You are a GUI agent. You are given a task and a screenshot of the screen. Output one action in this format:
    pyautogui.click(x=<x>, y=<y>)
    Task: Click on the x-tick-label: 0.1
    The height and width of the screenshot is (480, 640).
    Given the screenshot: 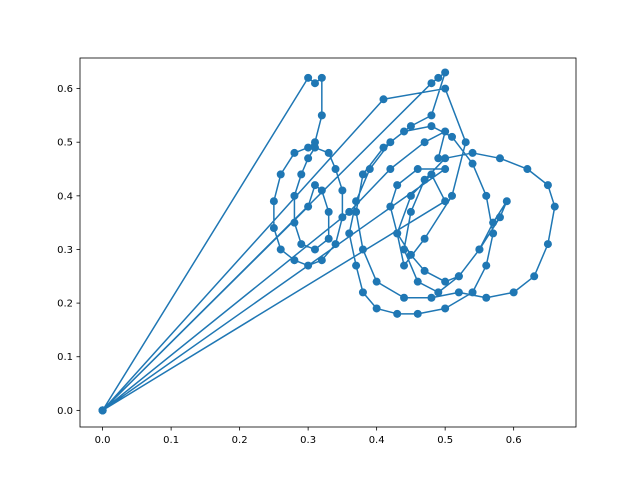 What is the action you would take?
    pyautogui.click(x=171, y=440)
    